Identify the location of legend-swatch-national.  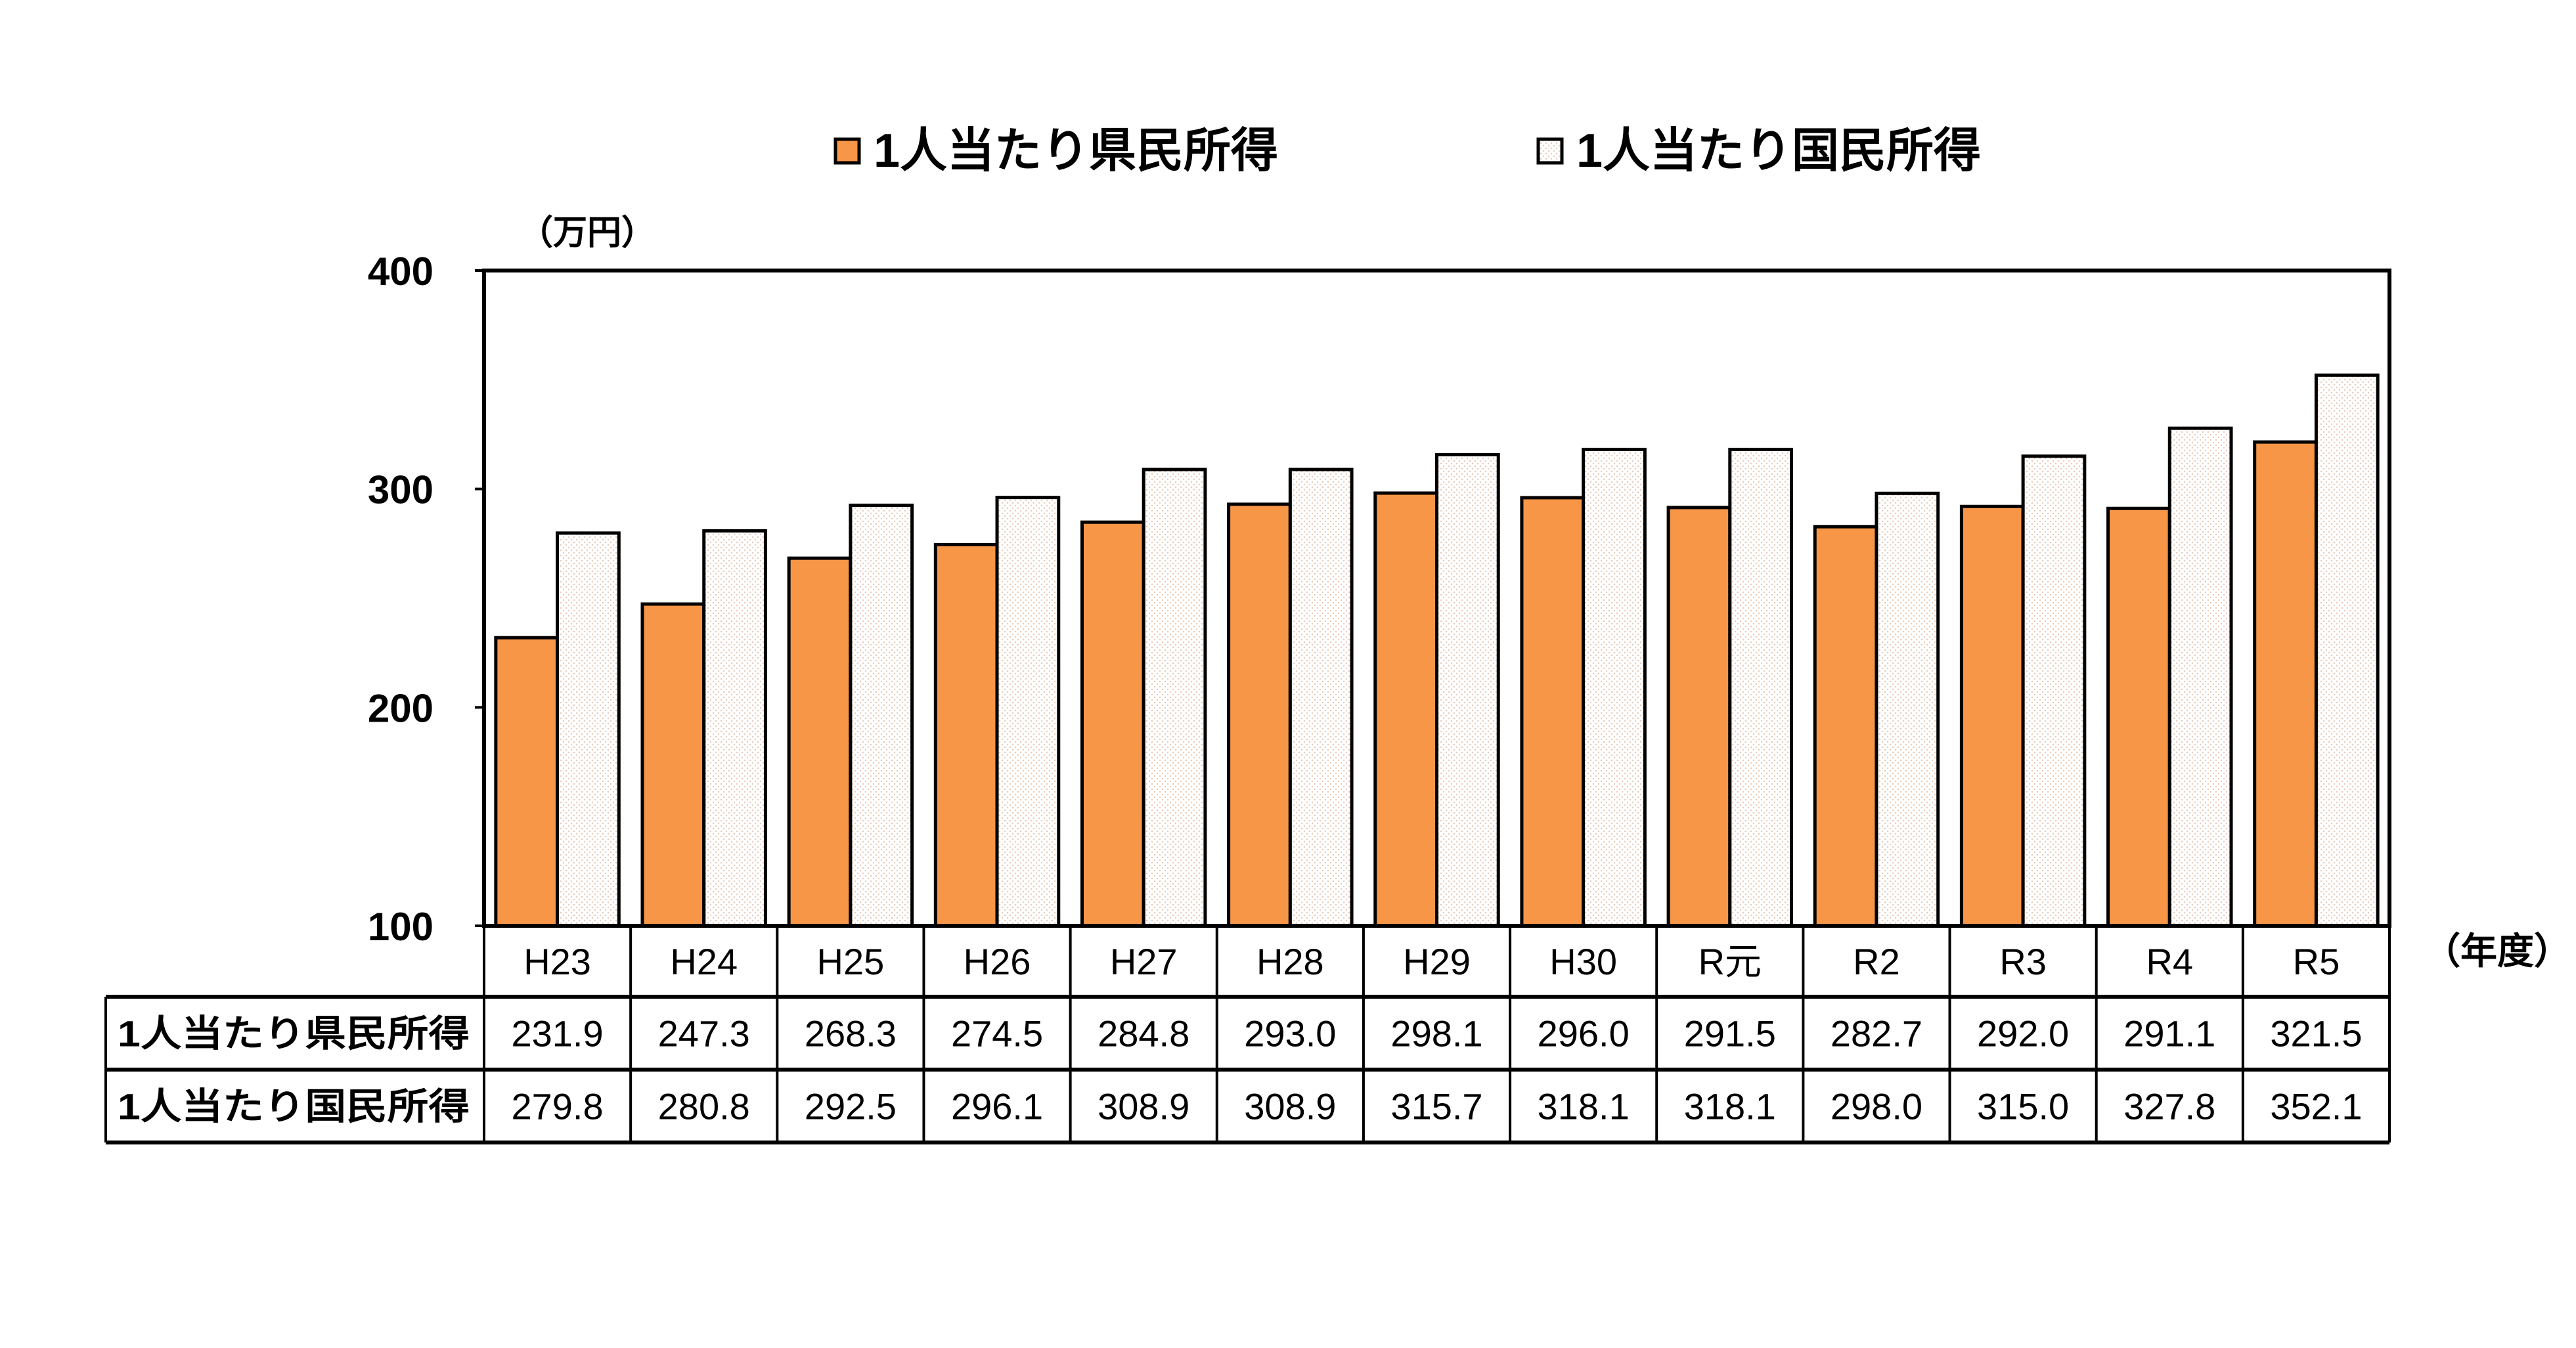
(1550, 151).